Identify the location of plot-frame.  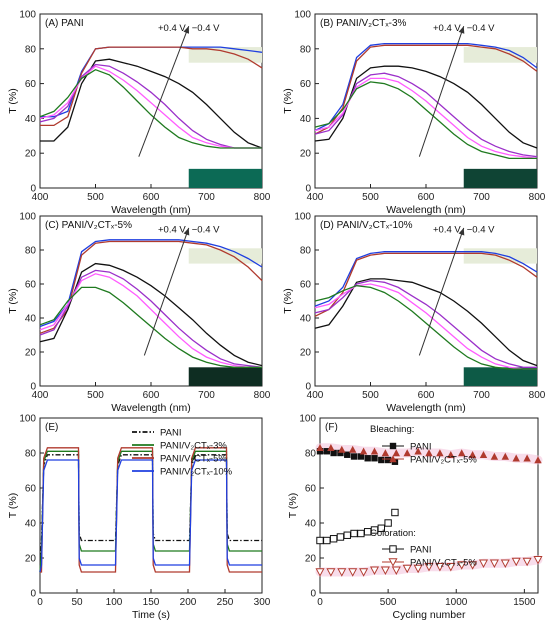
(429, 505).